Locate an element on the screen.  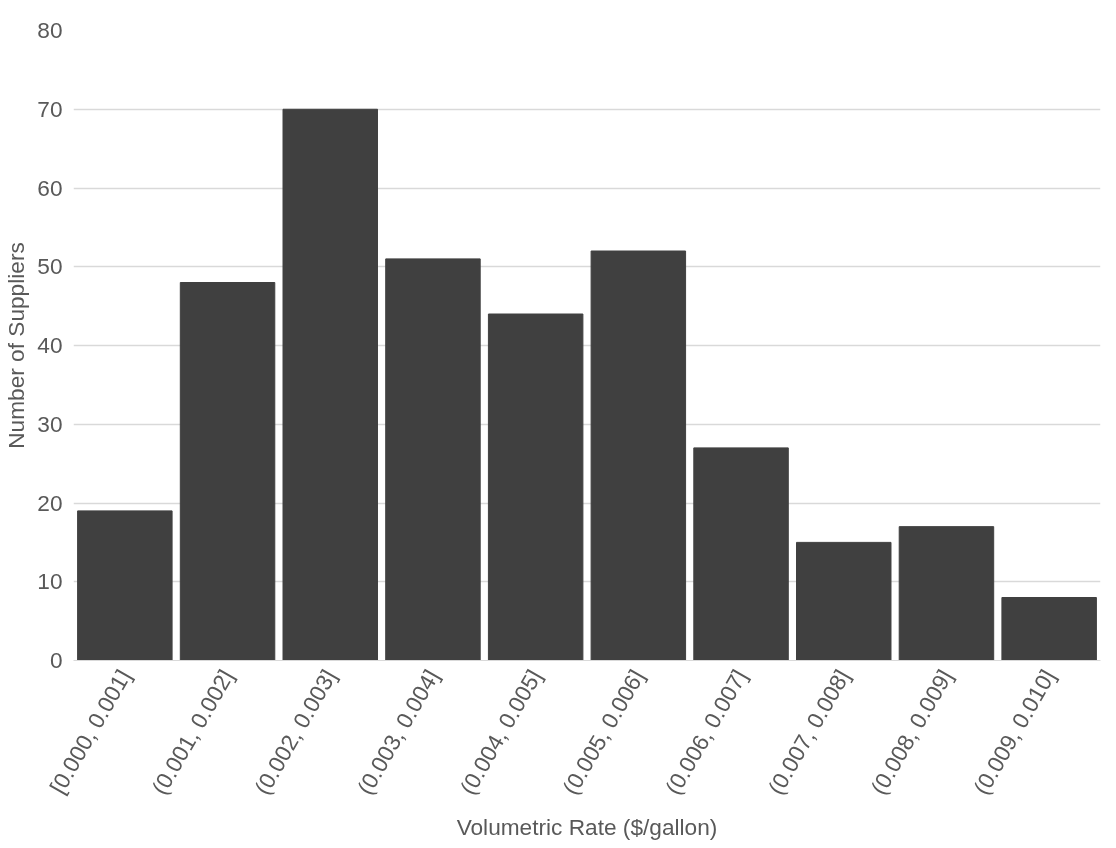
y-tick-label: 30 is located at coordinates (50, 423).